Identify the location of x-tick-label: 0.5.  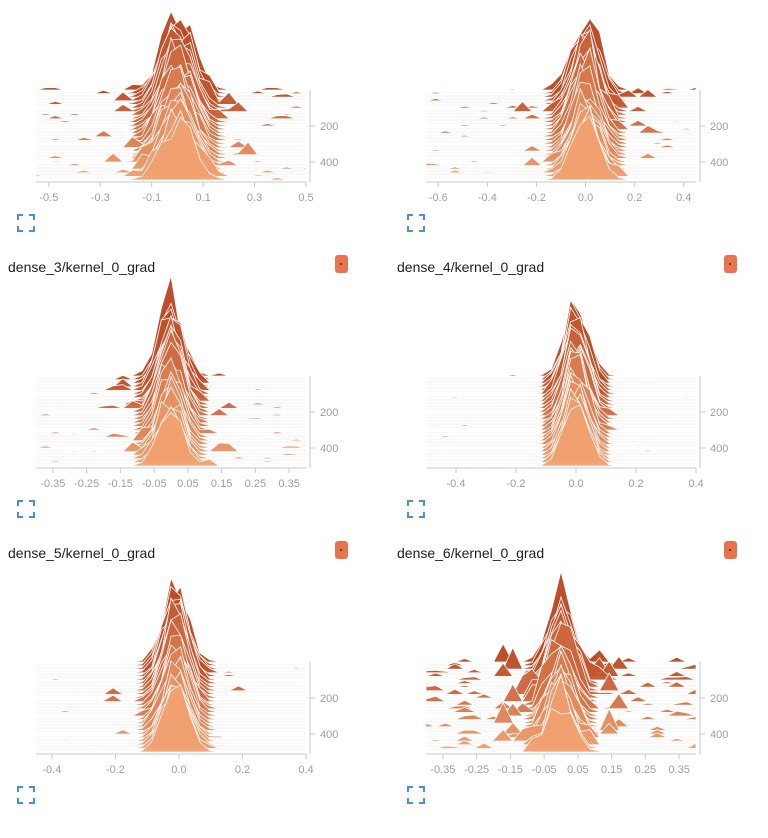
(305, 198).